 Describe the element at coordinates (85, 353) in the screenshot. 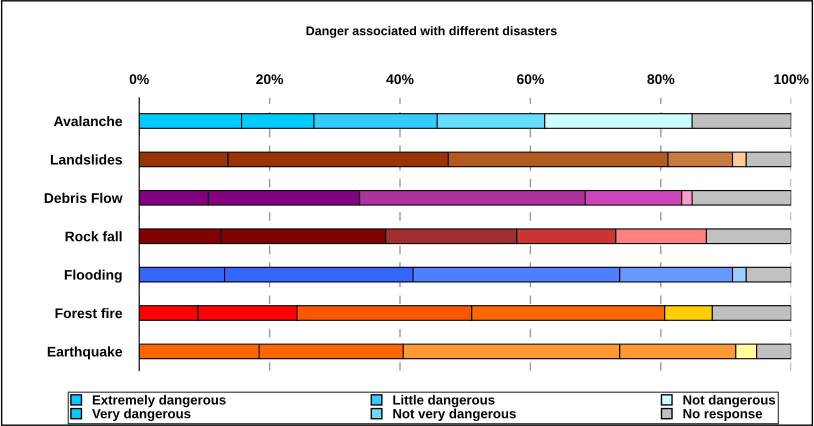

I see `y-tick-label: Earthquake` at that location.